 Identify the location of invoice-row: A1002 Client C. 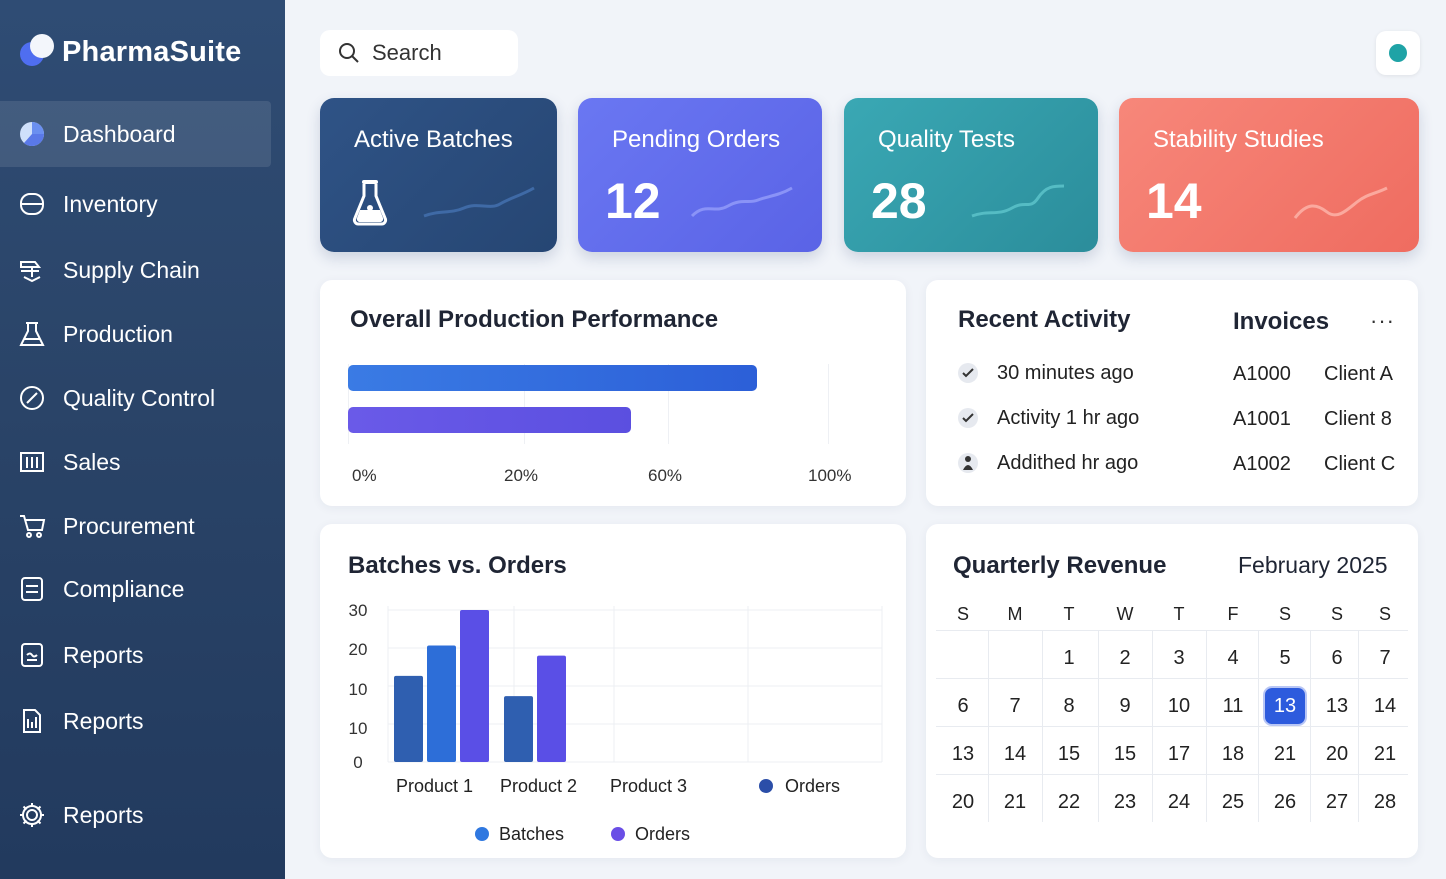
(1314, 464).